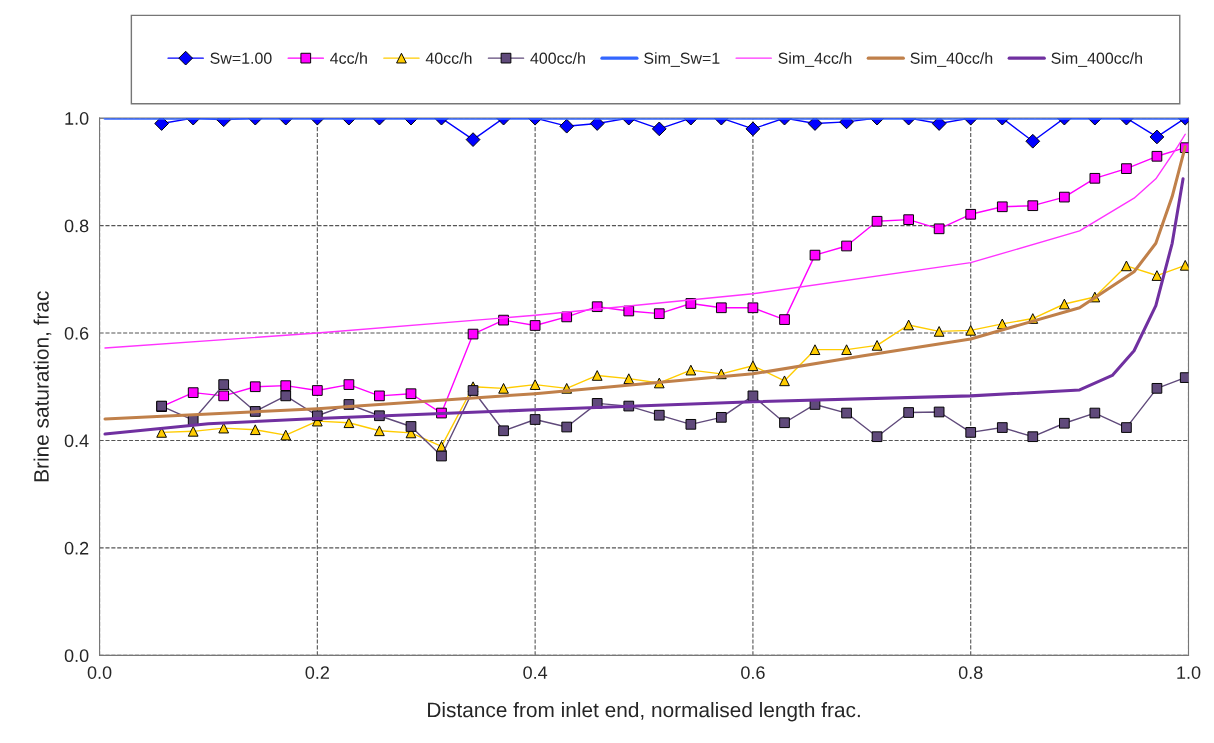 Image resolution: width=1214 pixels, height=743 pixels. What do you see at coordinates (241, 58) in the screenshot?
I see `legend-label: Sw=1.00` at bounding box center [241, 58].